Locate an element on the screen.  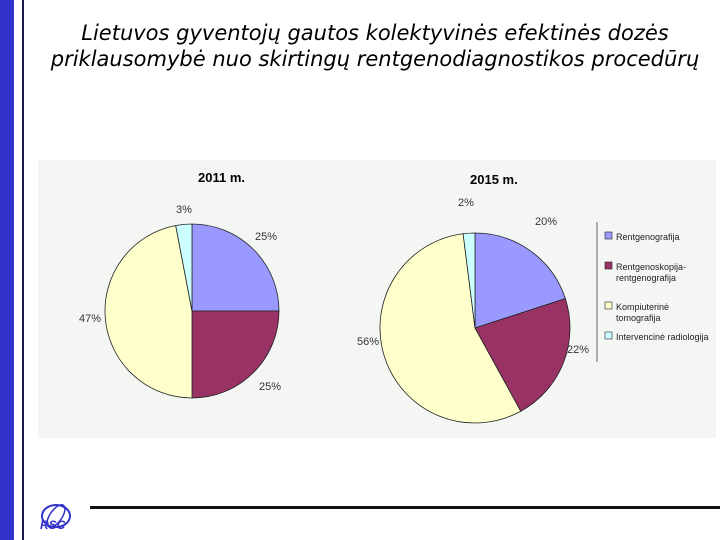
logo: RSC is located at coordinates (60, 518).